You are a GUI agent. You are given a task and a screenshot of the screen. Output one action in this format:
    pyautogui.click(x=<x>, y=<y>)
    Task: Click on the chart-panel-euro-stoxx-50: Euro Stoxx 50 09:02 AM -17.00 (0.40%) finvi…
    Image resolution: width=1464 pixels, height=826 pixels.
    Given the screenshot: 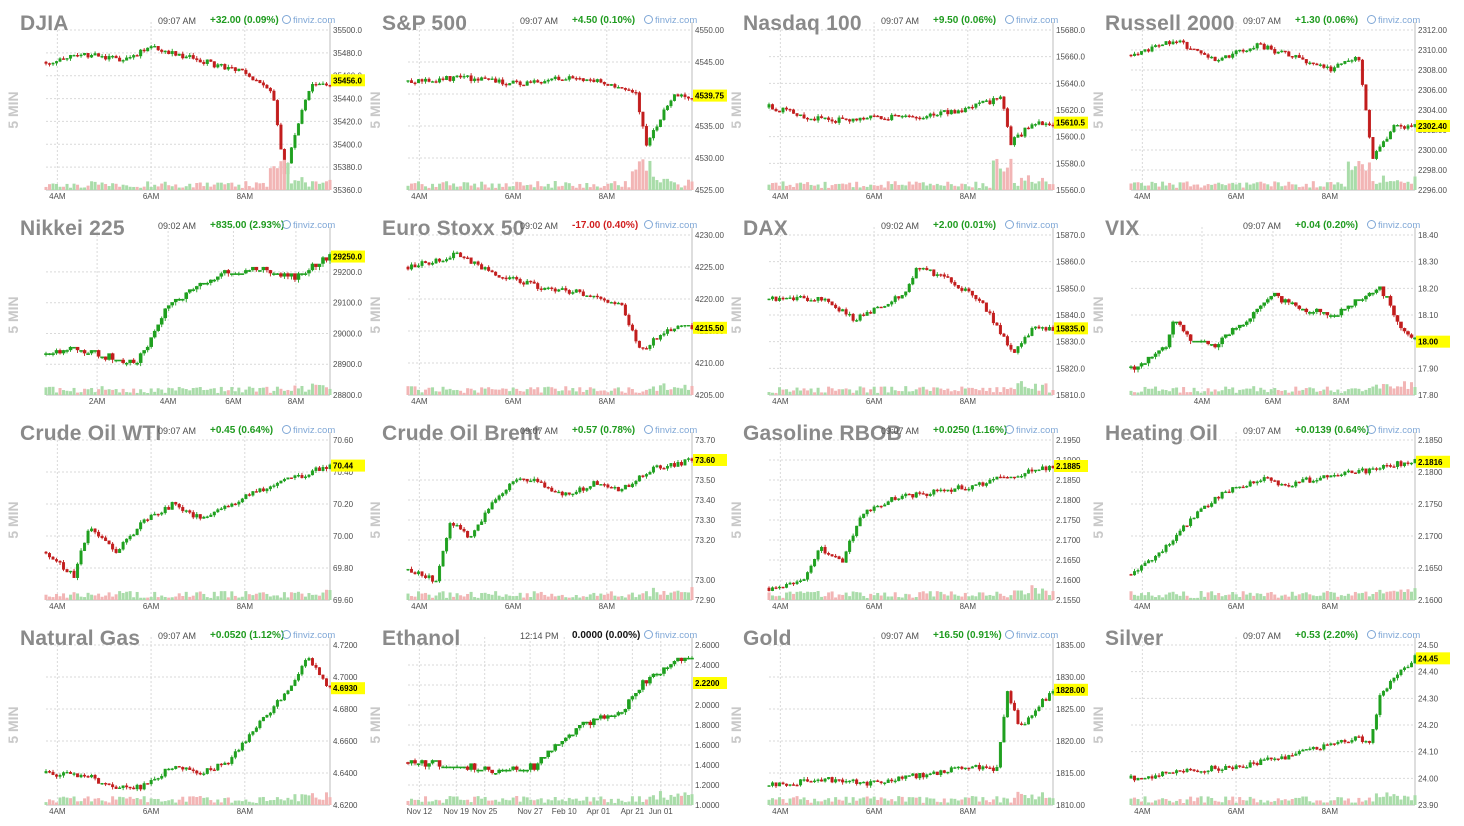 What is the action you would take?
    pyautogui.click(x=544, y=308)
    